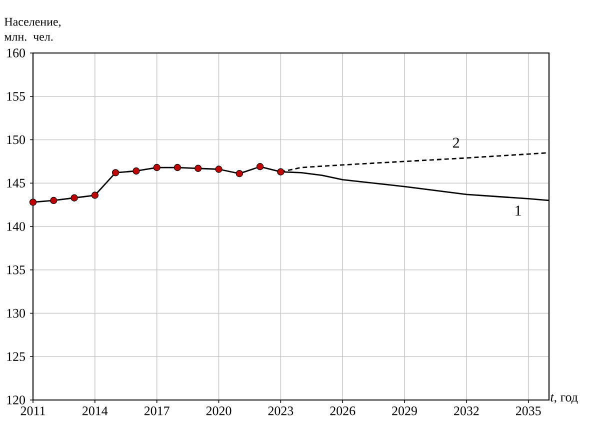  What do you see at coordinates (564, 399) in the screenshot?
I see `x-axis-title: t, год` at bounding box center [564, 399].